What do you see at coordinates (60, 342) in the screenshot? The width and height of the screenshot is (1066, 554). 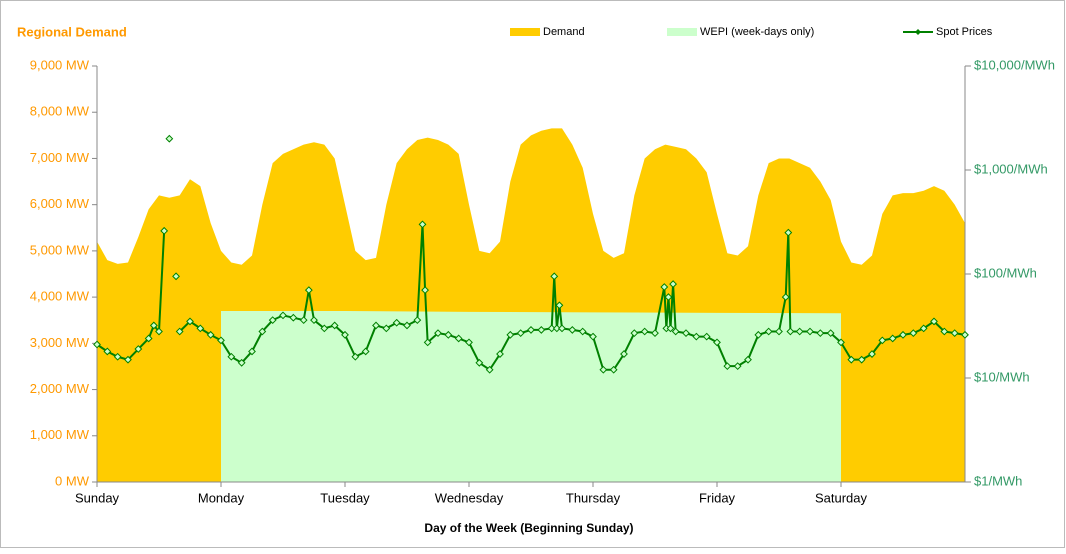 I see `y-tick-label: 3,000 MW` at bounding box center [60, 342].